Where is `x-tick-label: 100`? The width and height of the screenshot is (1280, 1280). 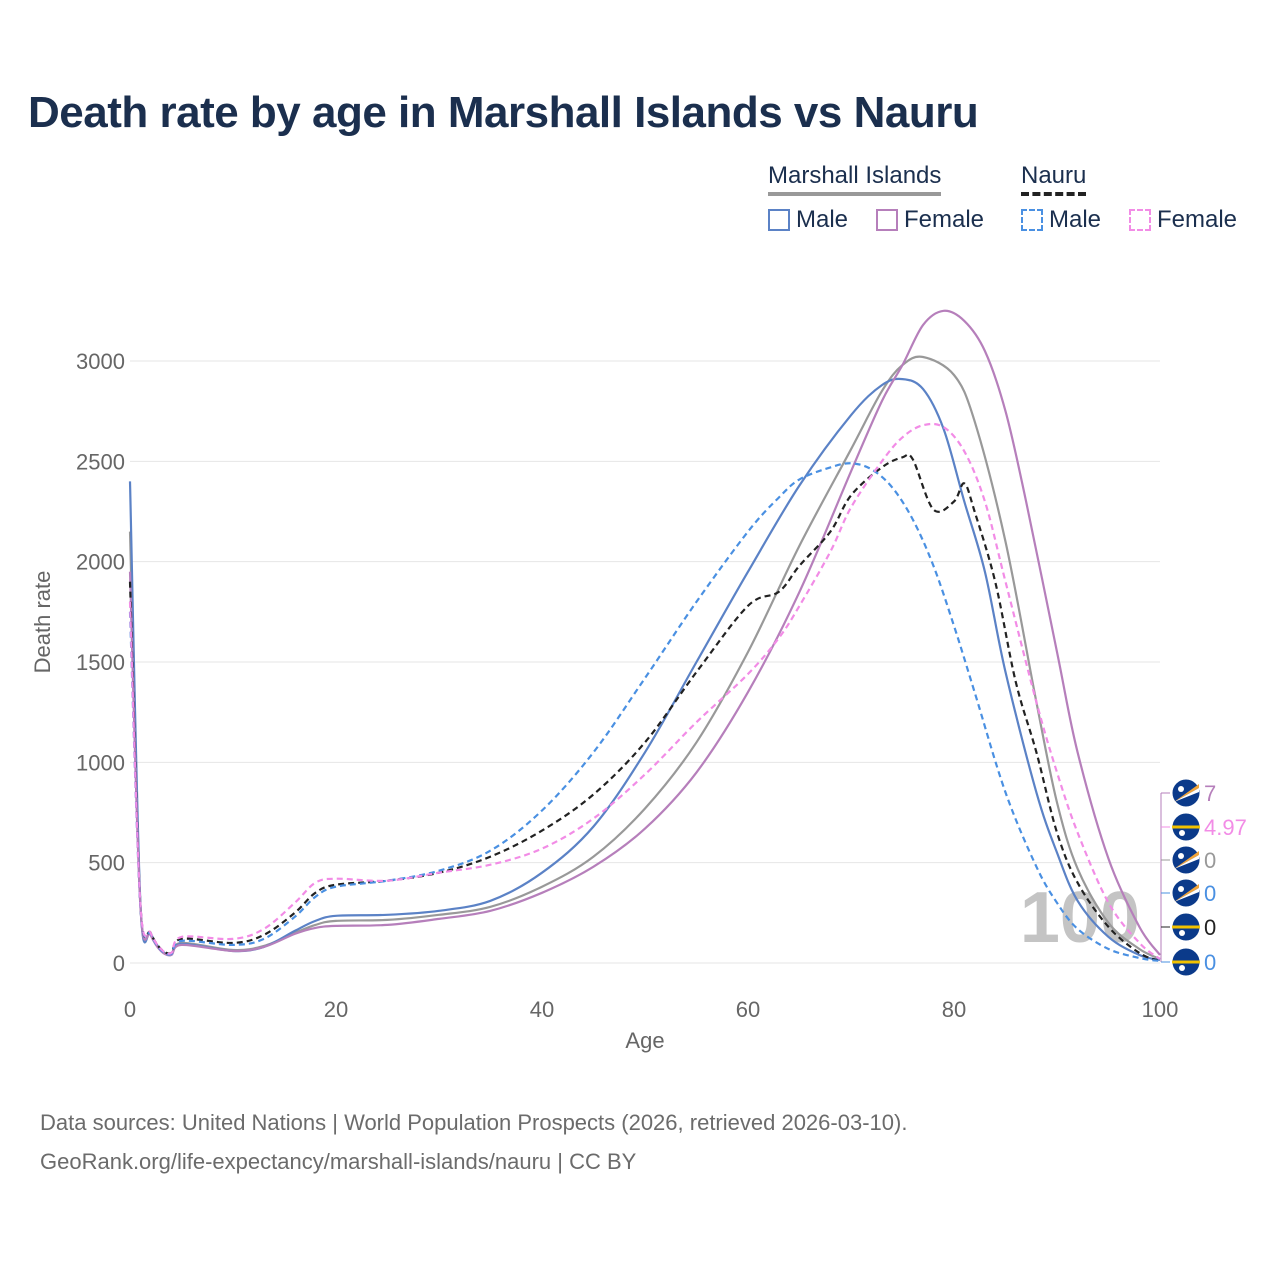
x-tick-label: 100 is located at coordinates (1160, 1009).